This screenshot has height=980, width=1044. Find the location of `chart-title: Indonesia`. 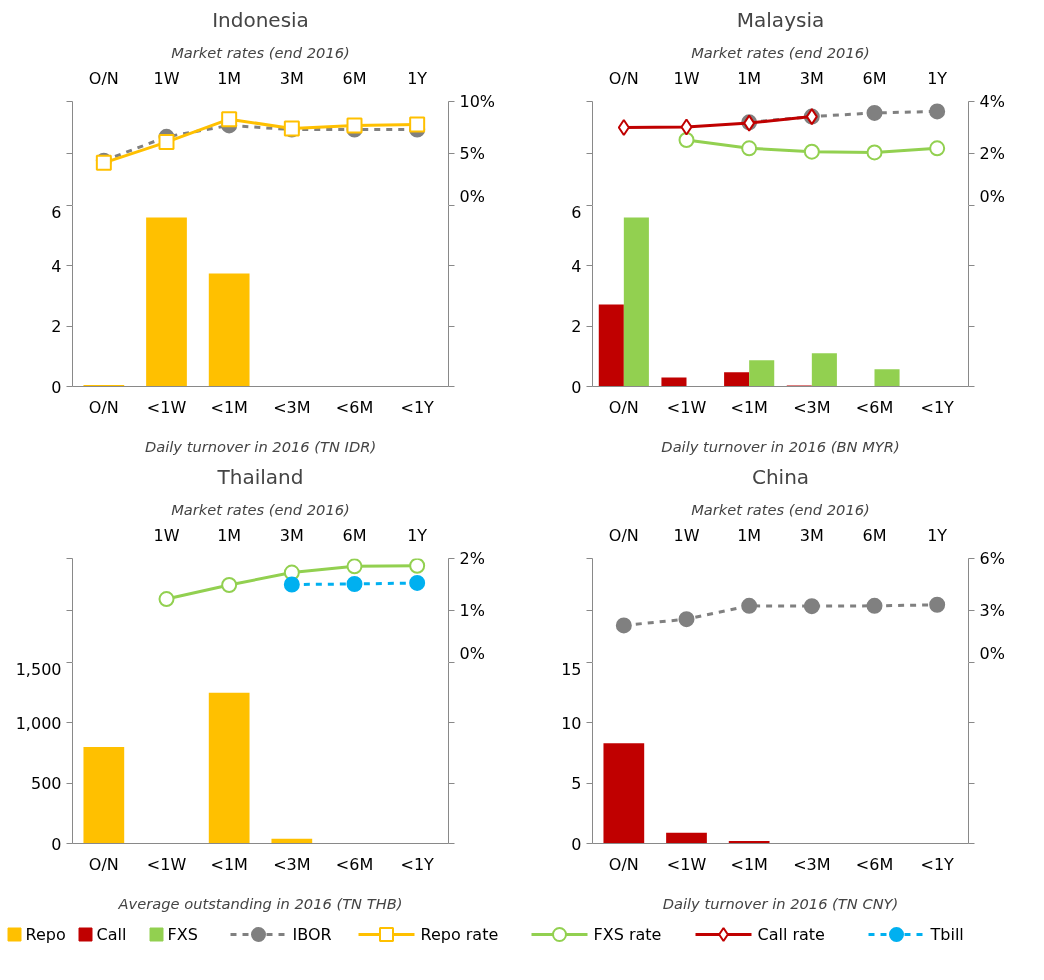

chart-title: Indonesia is located at coordinates (260, 19).